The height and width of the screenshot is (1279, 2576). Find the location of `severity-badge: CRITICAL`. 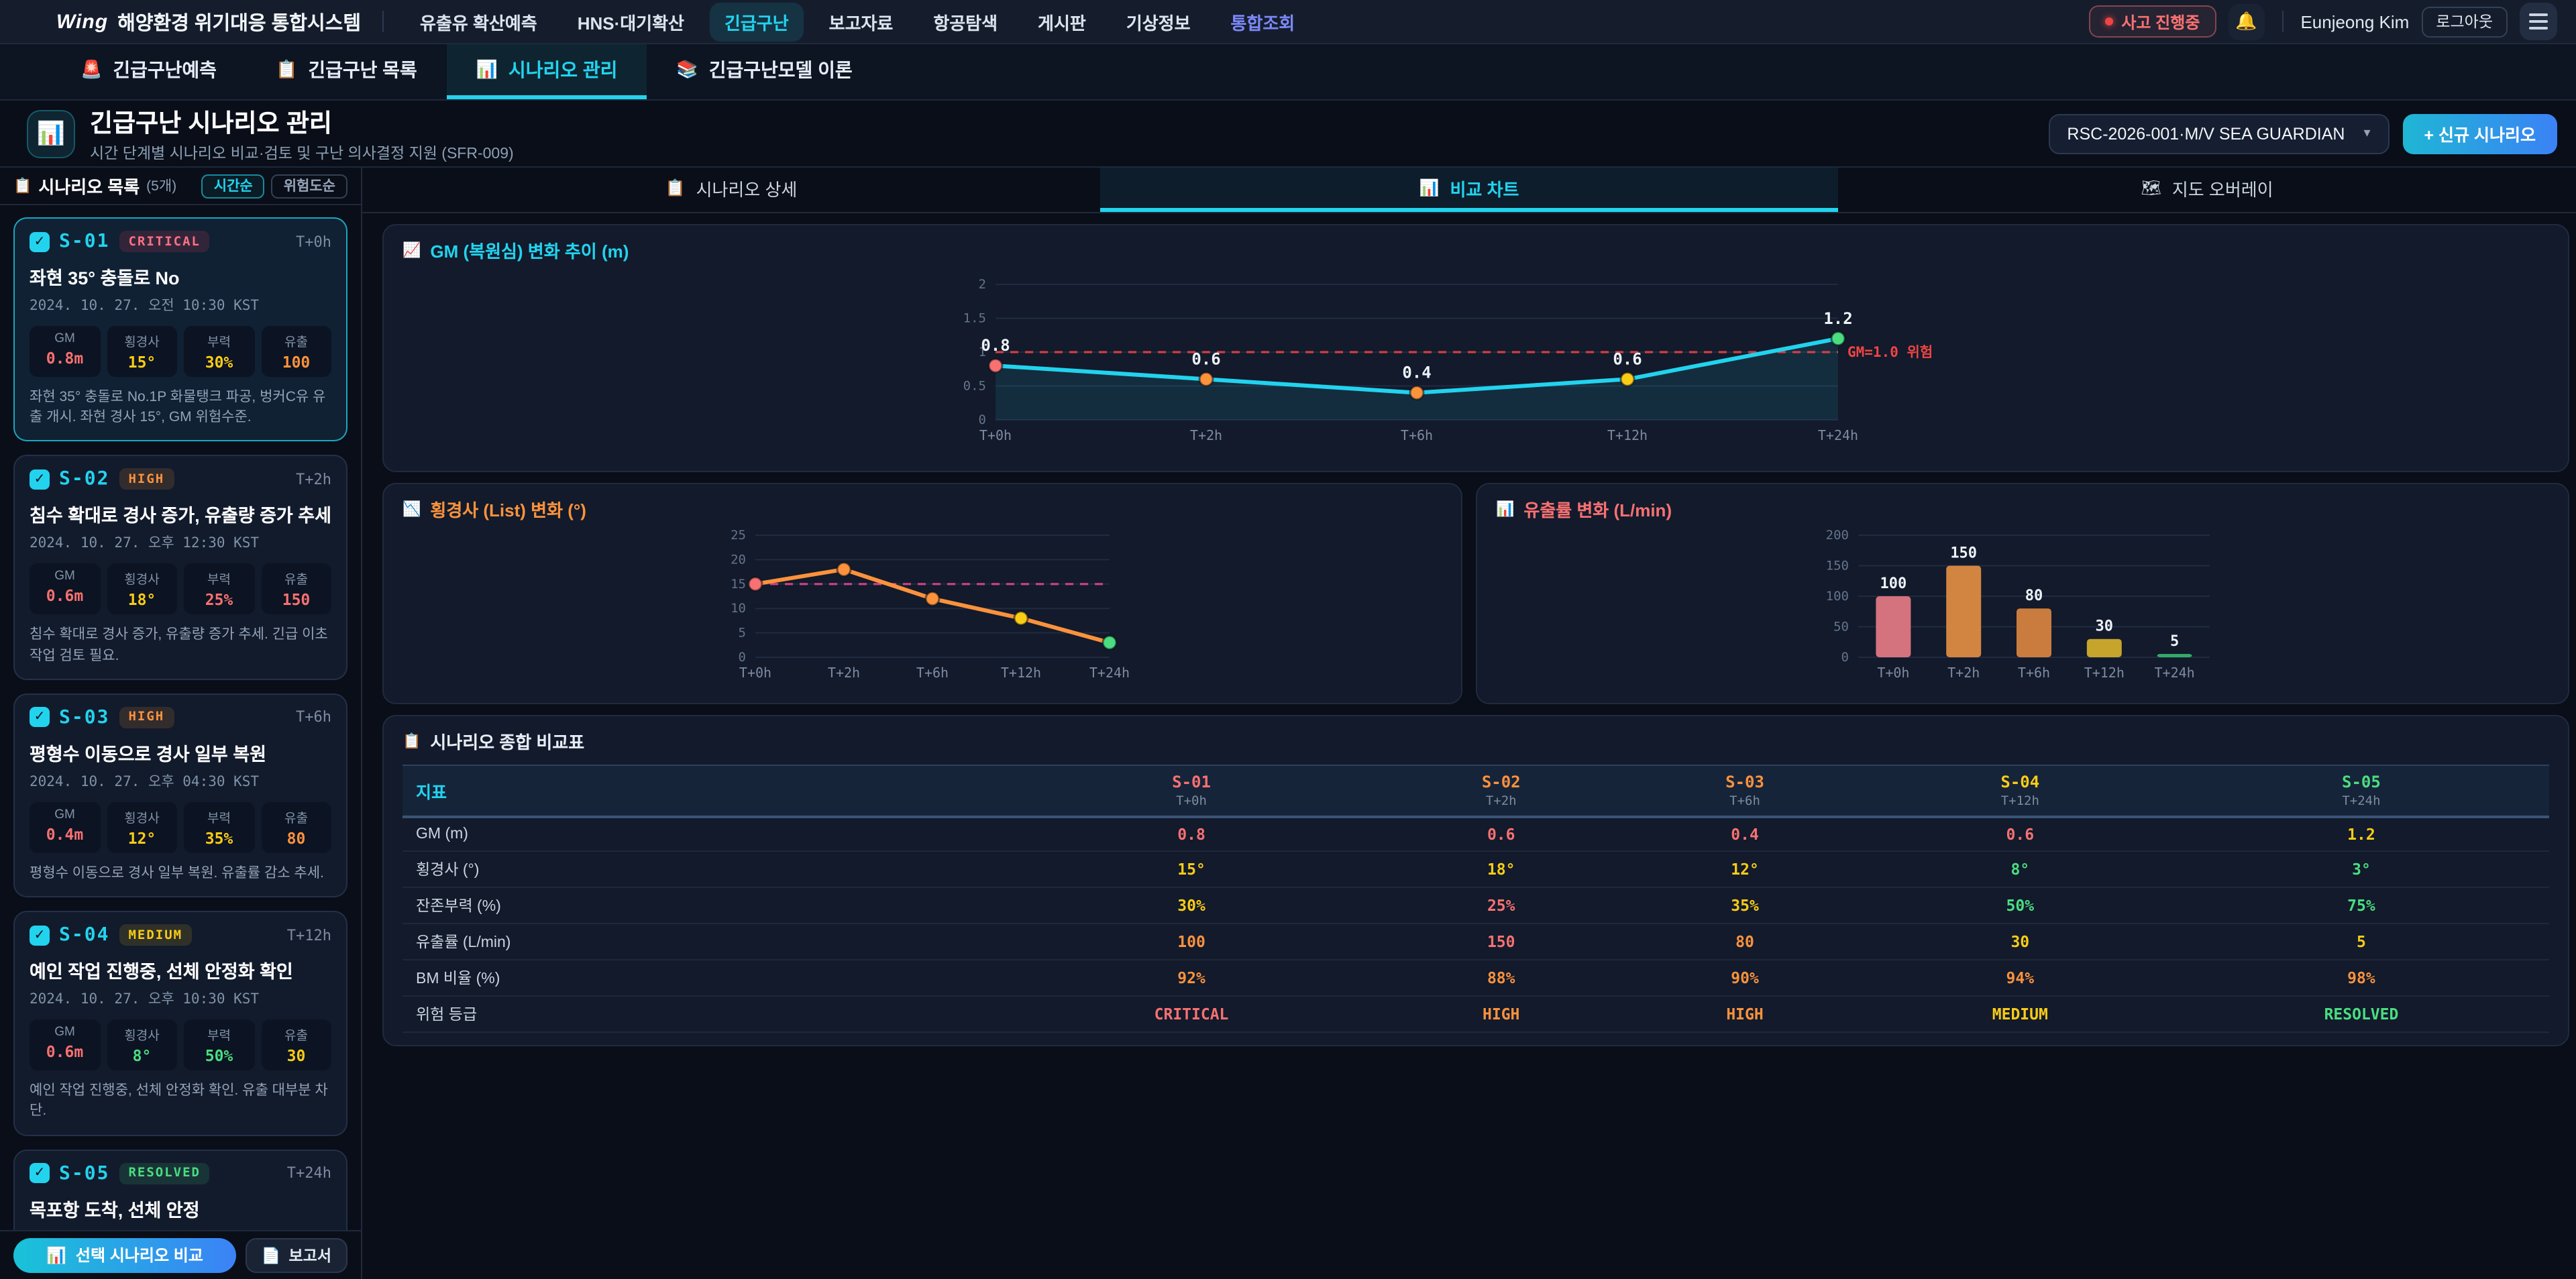

severity-badge: CRITICAL is located at coordinates (164, 241).